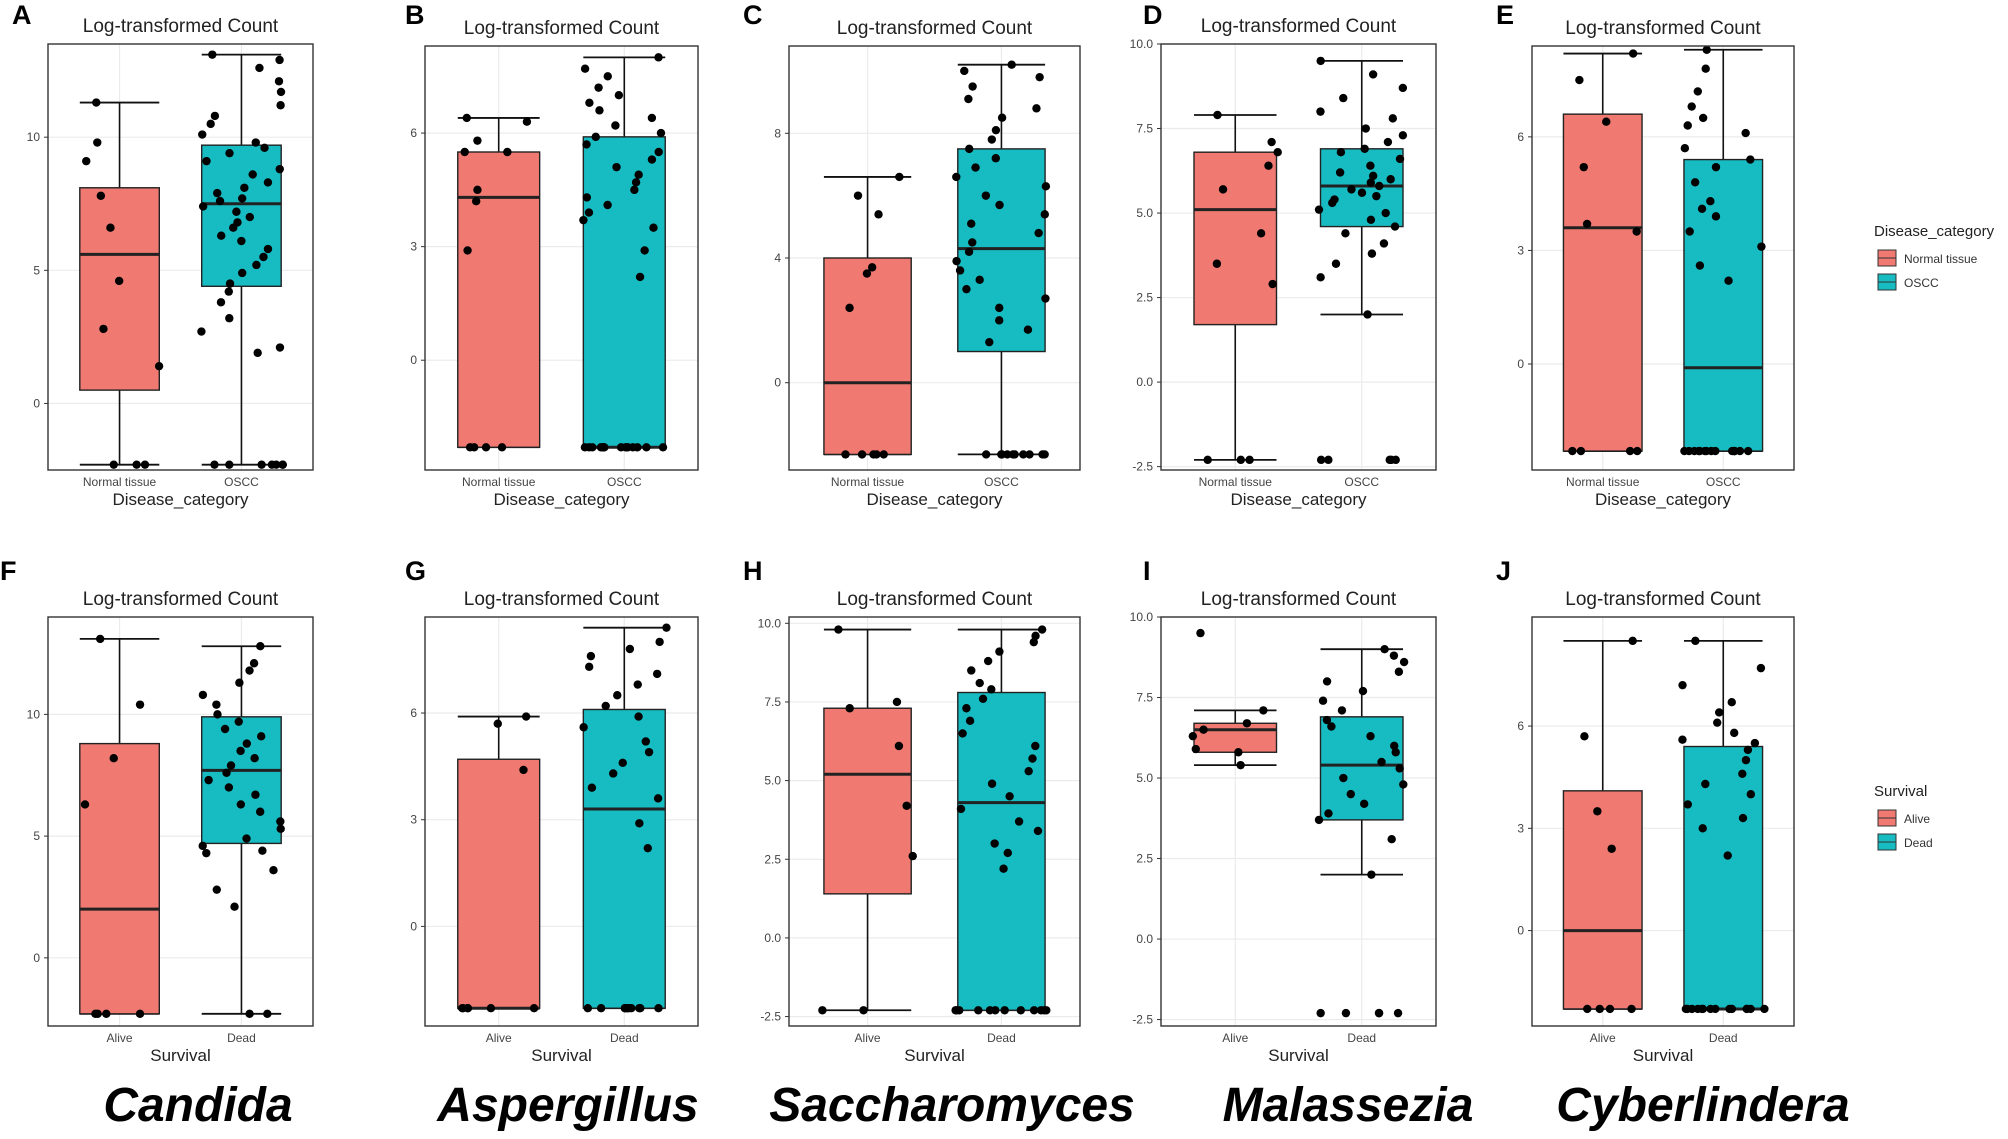 This screenshot has width=2008, height=1139. Describe the element at coordinates (567, 1105) in the screenshot. I see `genus-label: Aspergillus` at that location.